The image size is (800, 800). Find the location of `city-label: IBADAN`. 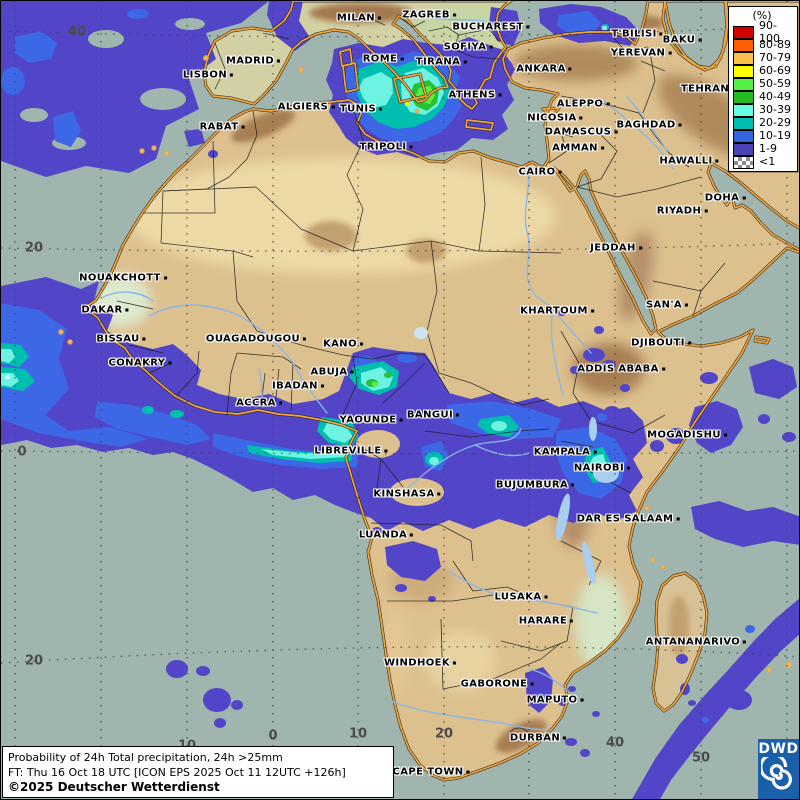

city-label: IBADAN is located at coordinates (298, 386).